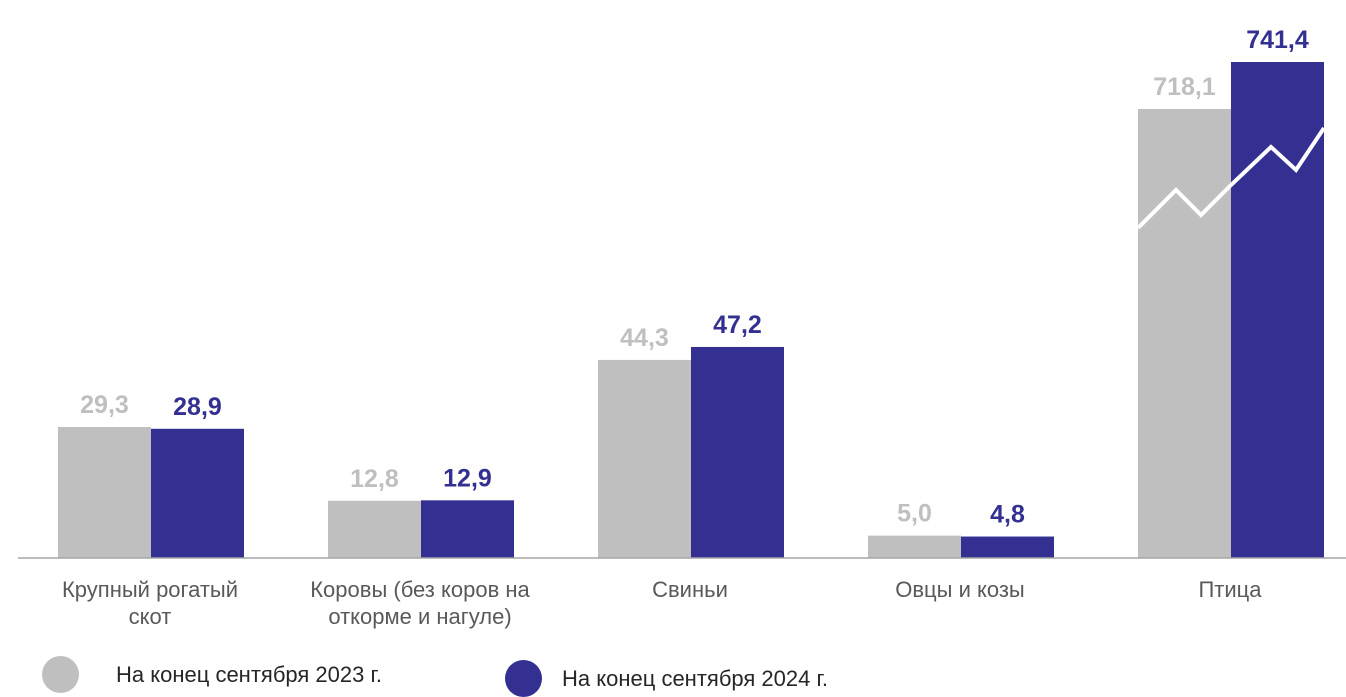 Image resolution: width=1346 pixels, height=697 pixels. I want to click on category-label: Свиньи, so click(690, 589).